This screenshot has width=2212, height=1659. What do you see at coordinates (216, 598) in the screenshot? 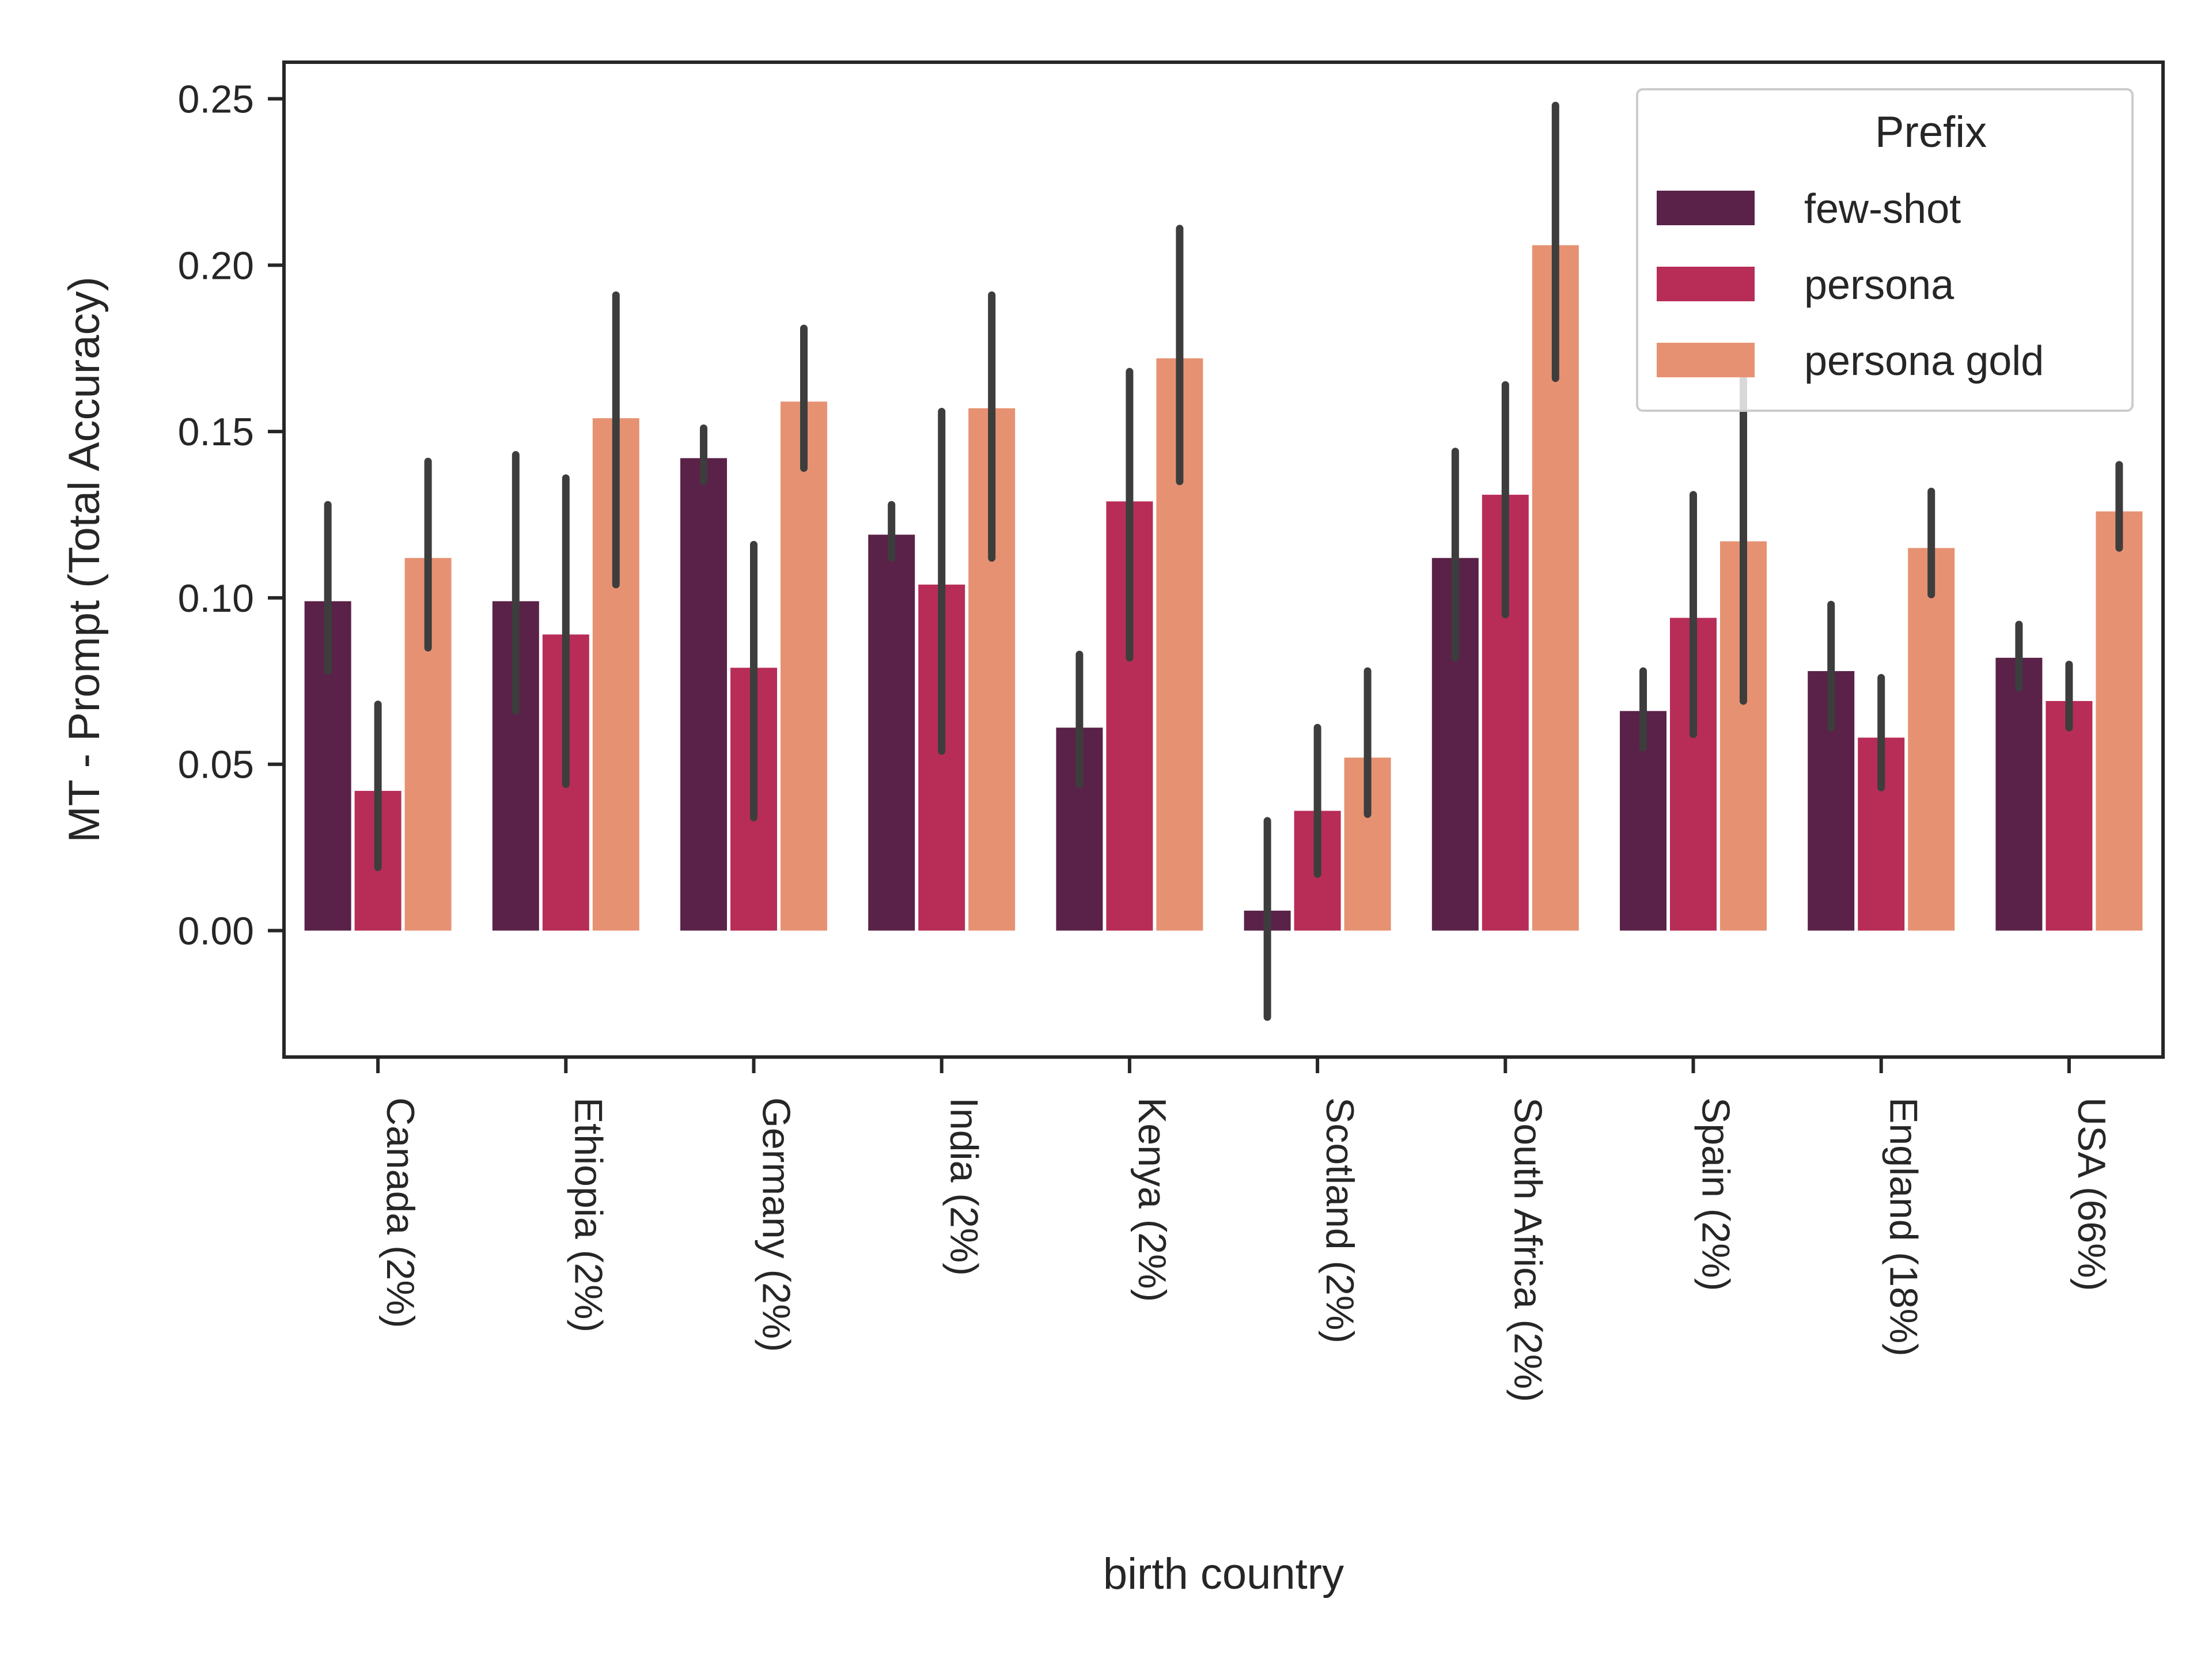
I see `y-tick-label: 0.10` at bounding box center [216, 598].